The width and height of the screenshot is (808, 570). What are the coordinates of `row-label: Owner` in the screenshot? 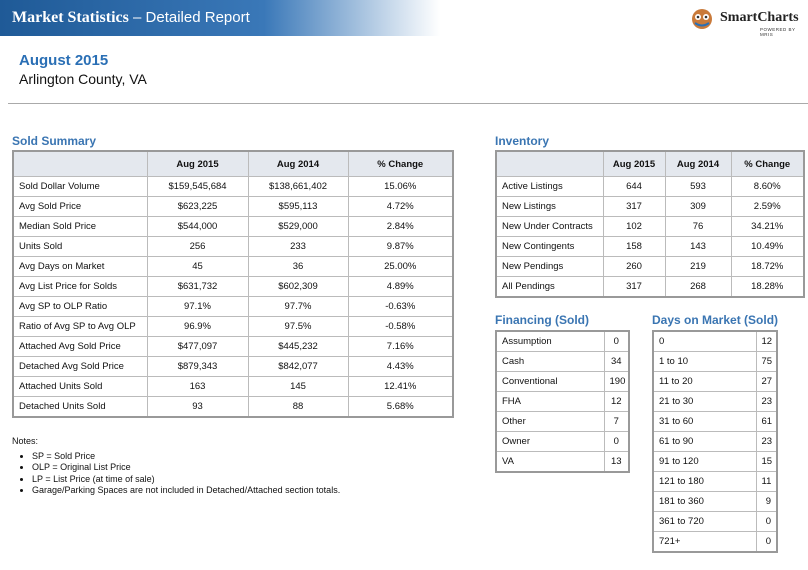 It's located at (550, 441).